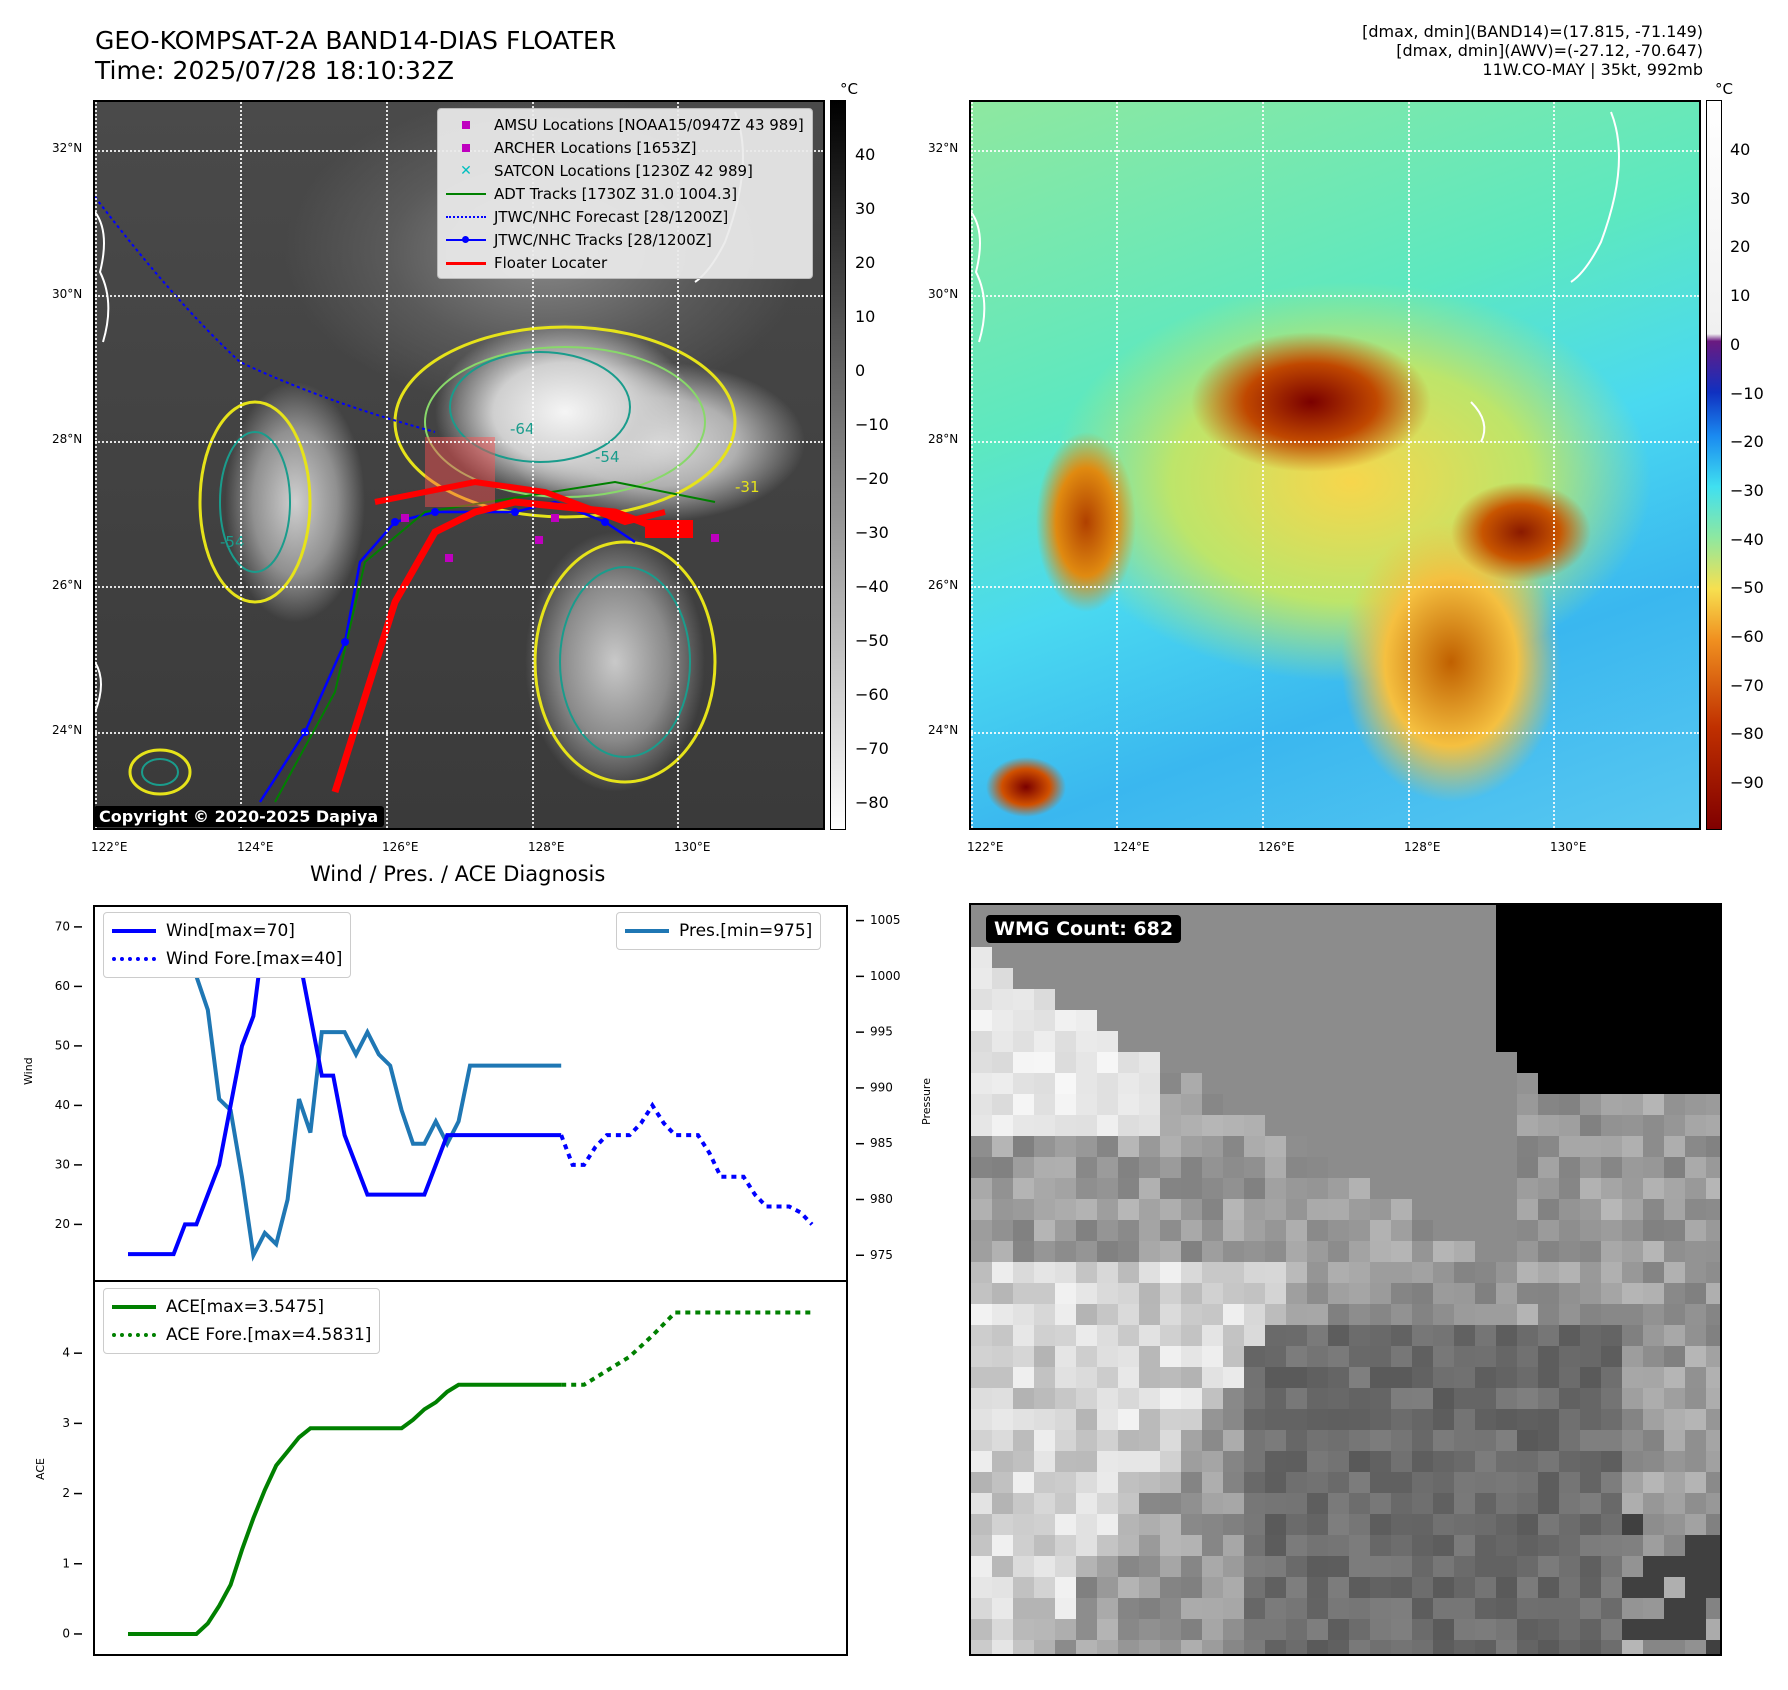 The image size is (1788, 1690). I want to click on lon-label: 130°E, so click(692, 847).